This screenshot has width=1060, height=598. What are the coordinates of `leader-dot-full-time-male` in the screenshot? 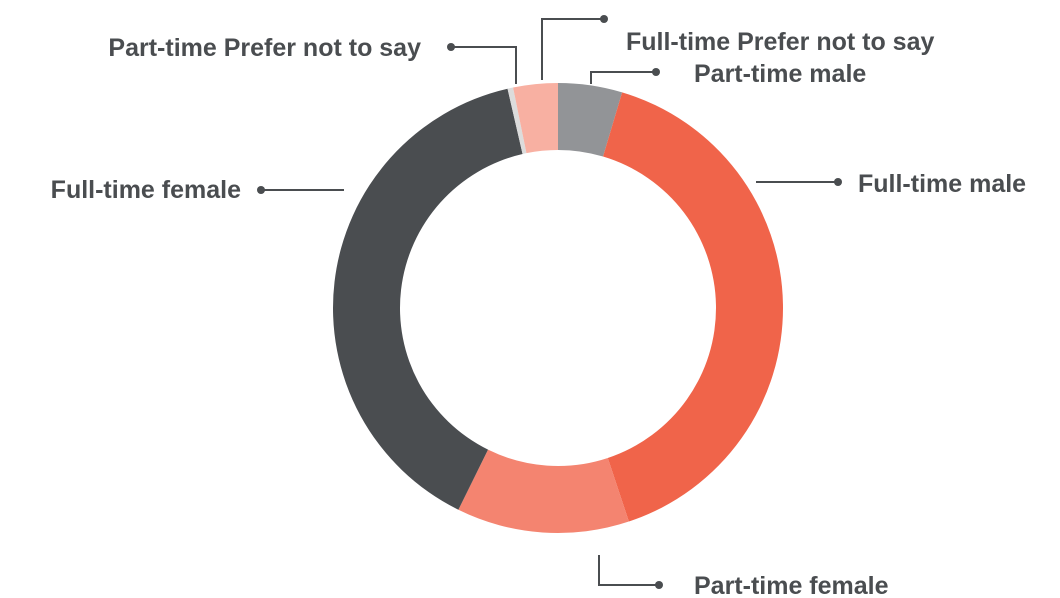 It's located at (838, 182).